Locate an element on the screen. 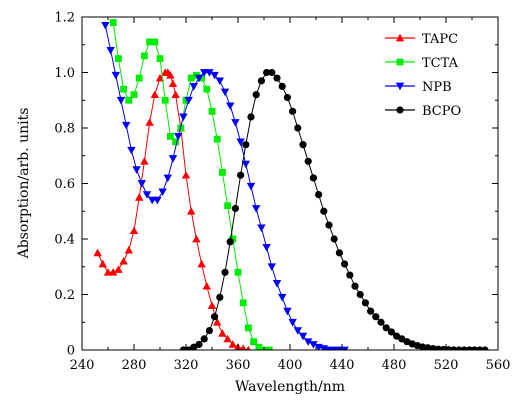 This screenshot has width=523, height=401. y-tick-label: 0.8 is located at coordinates (64, 129).